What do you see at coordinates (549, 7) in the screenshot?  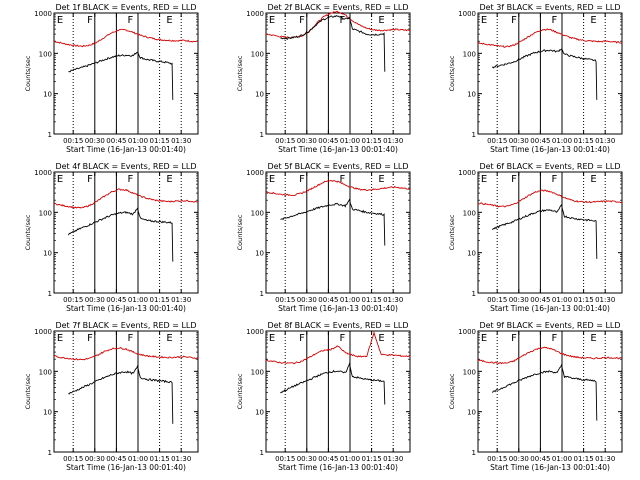 I see `panel-title: Det 3f BLACK = Events, RED = LLD` at bounding box center [549, 7].